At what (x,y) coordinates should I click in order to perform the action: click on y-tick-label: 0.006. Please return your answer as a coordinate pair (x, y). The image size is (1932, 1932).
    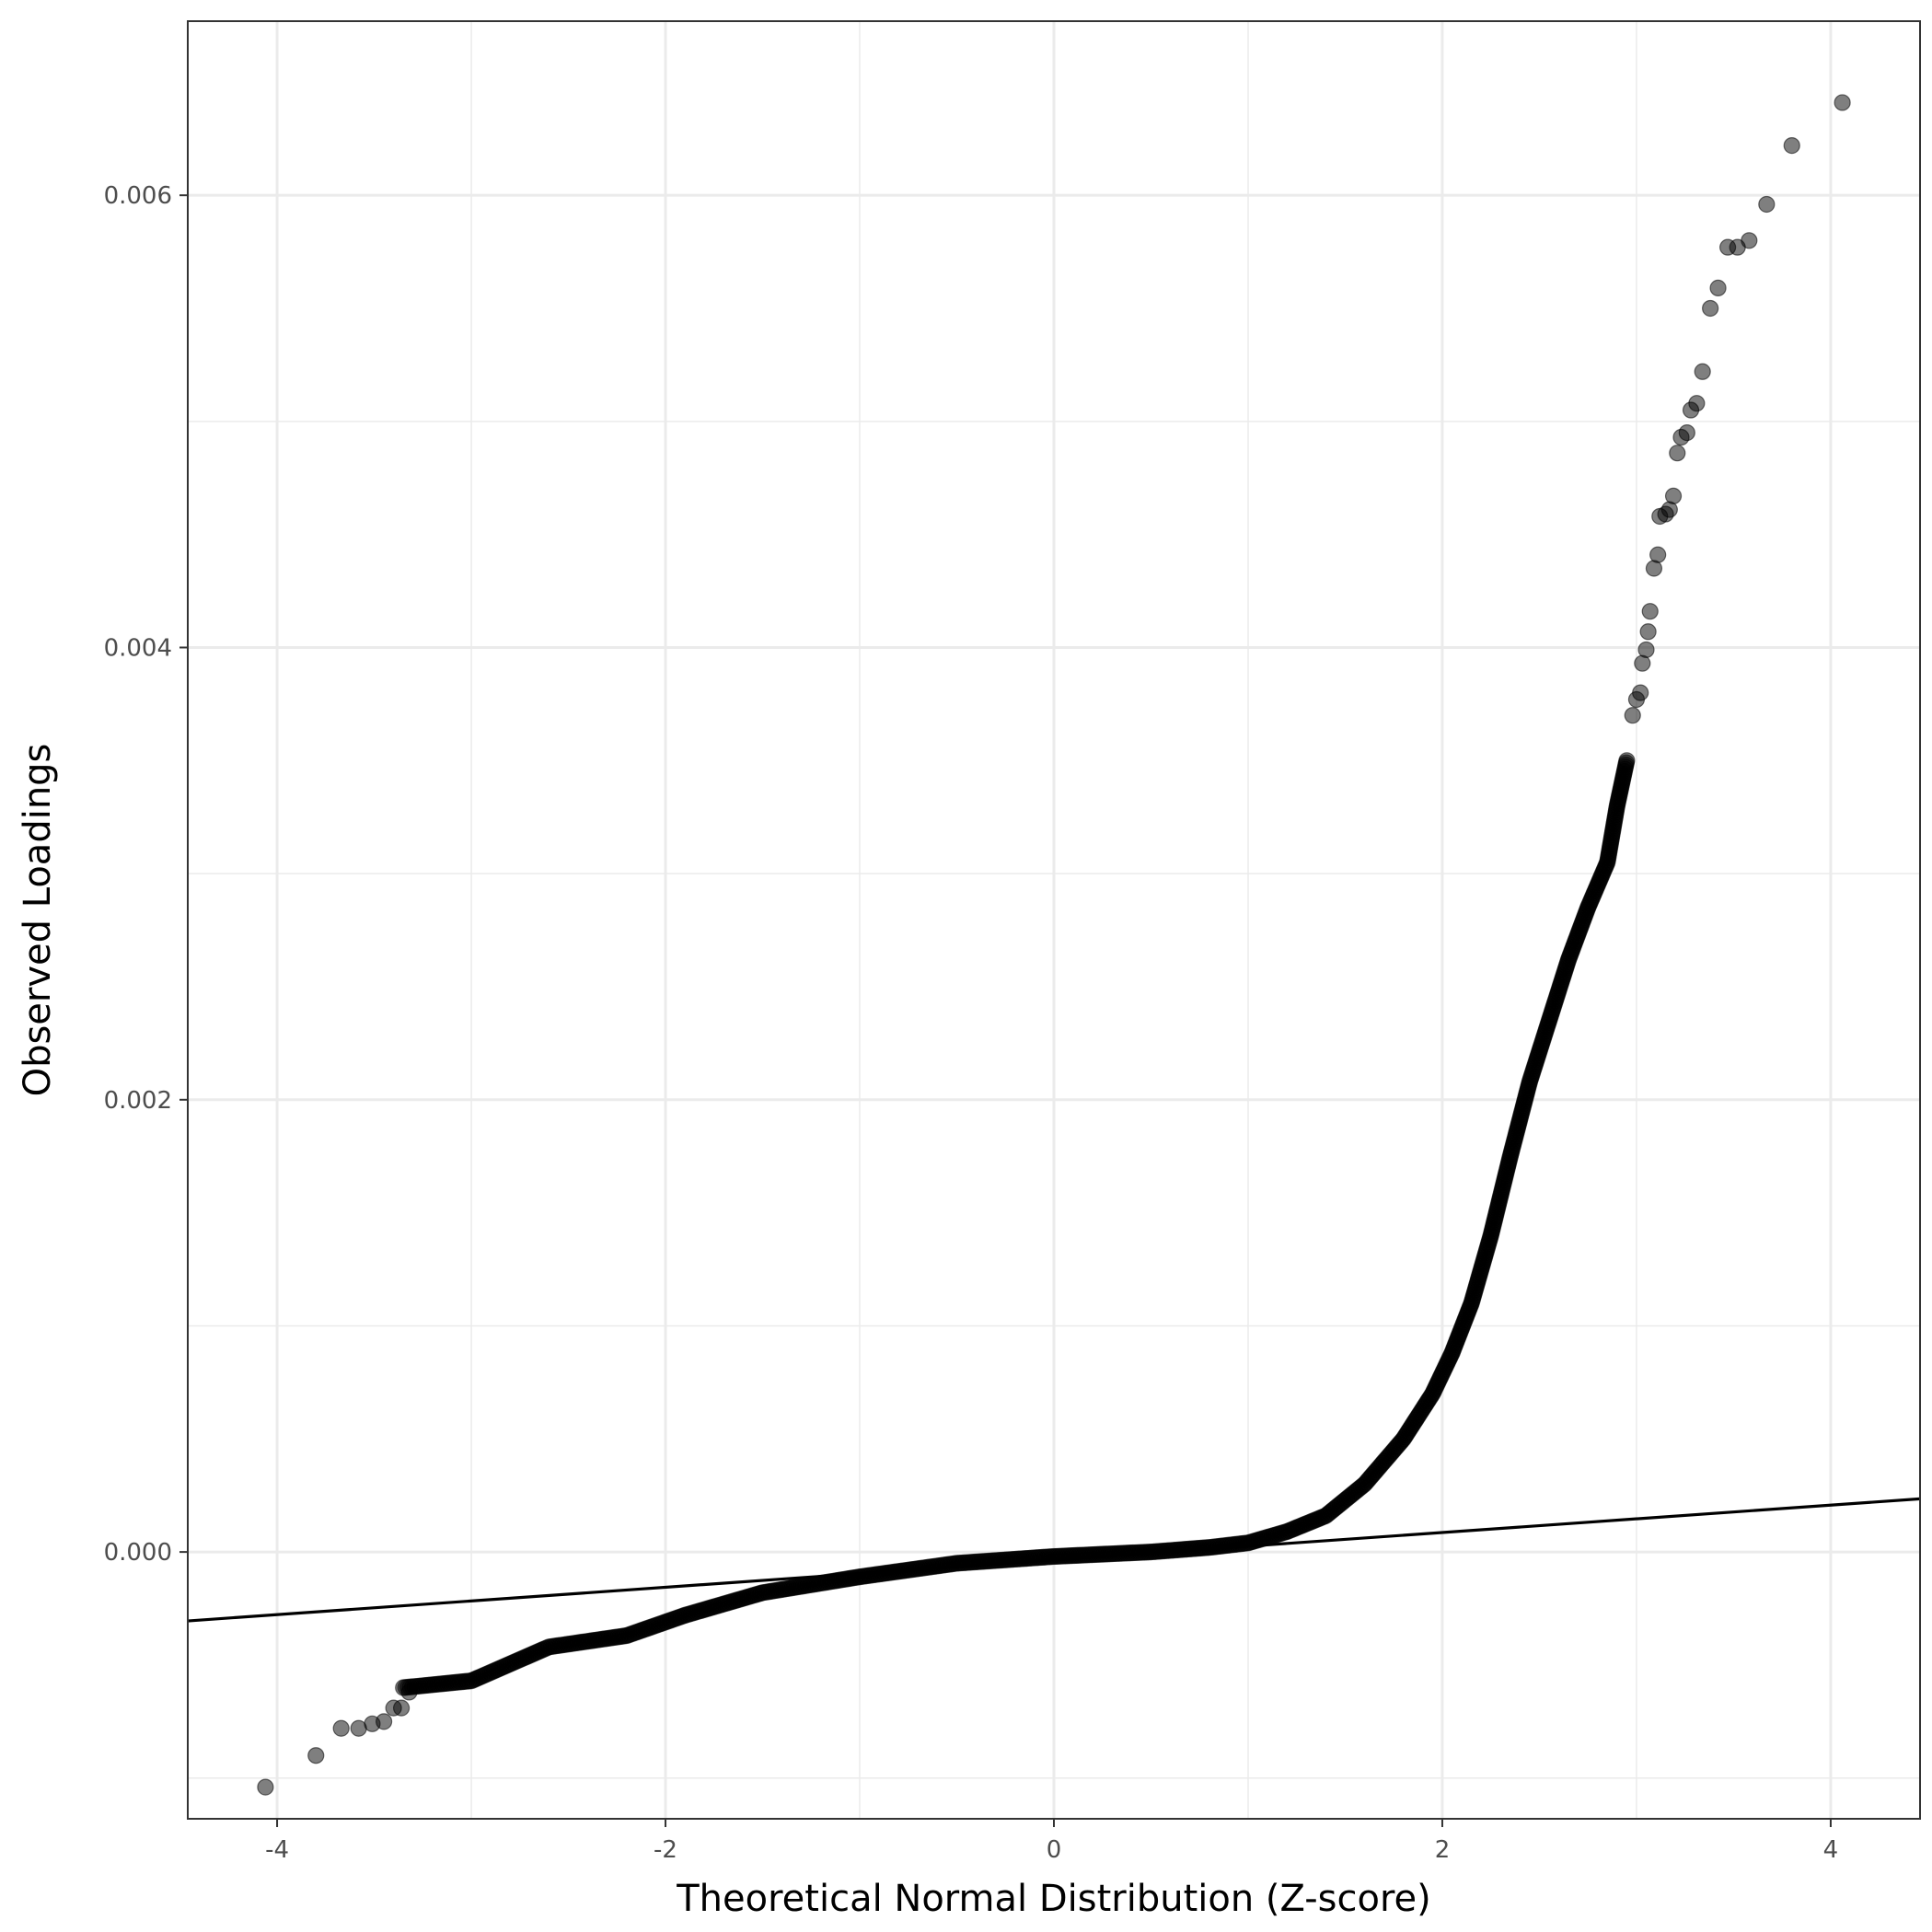
    Looking at the image, I should click on (138, 196).